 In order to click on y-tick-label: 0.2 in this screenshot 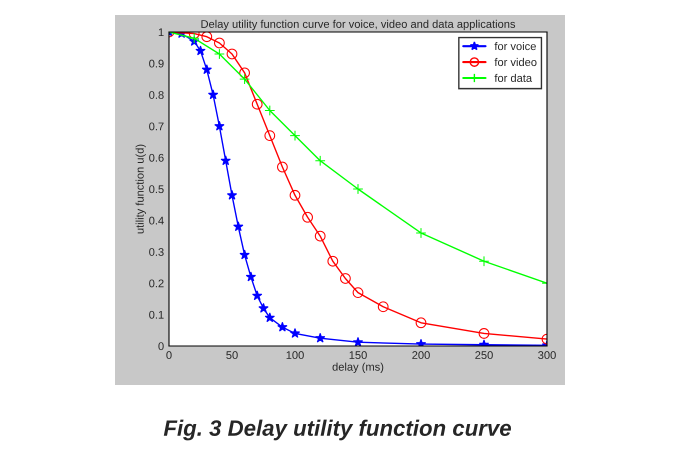, I will do `click(156, 283)`.